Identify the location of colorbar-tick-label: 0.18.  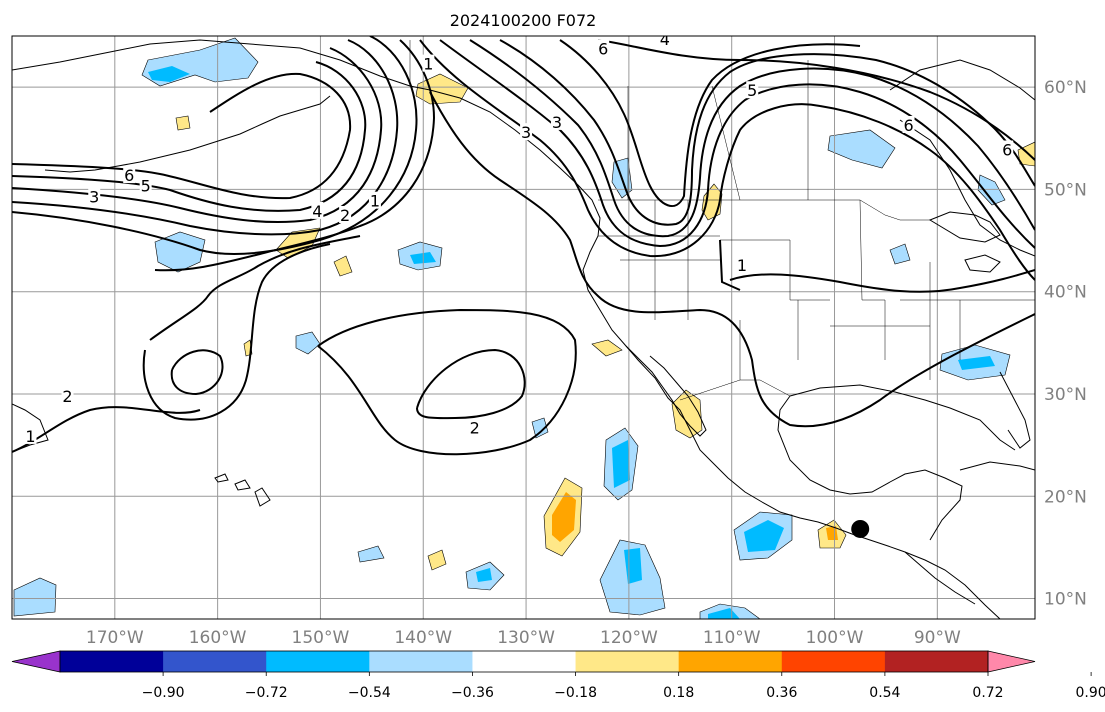
(678, 693).